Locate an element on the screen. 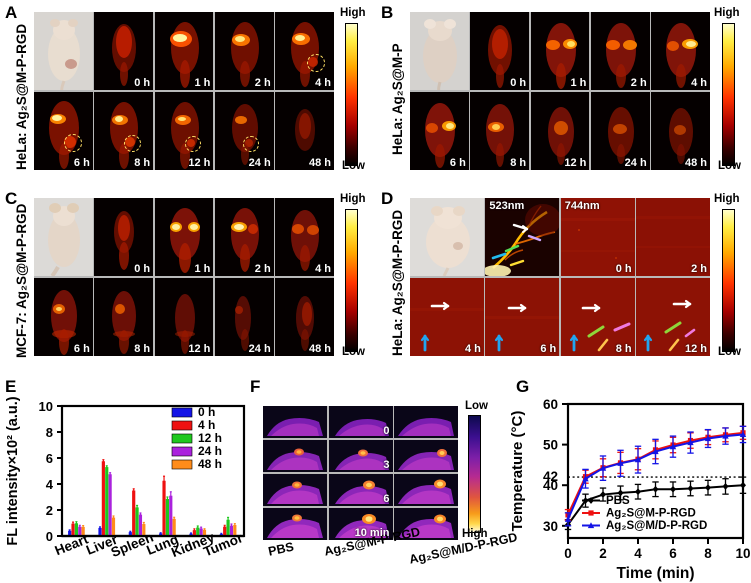 Image resolution: width=751 pixels, height=583 pixels. panel-a-timestamp: 12 h is located at coordinates (199, 163).